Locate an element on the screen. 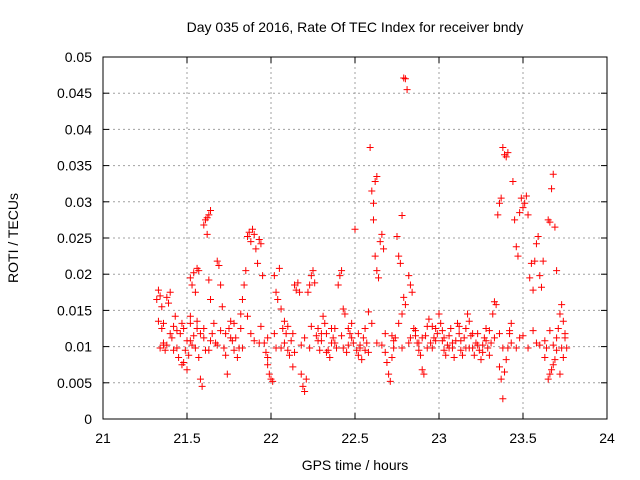 The height and width of the screenshot is (480, 640). x-tick-label: 23 is located at coordinates (439, 438).